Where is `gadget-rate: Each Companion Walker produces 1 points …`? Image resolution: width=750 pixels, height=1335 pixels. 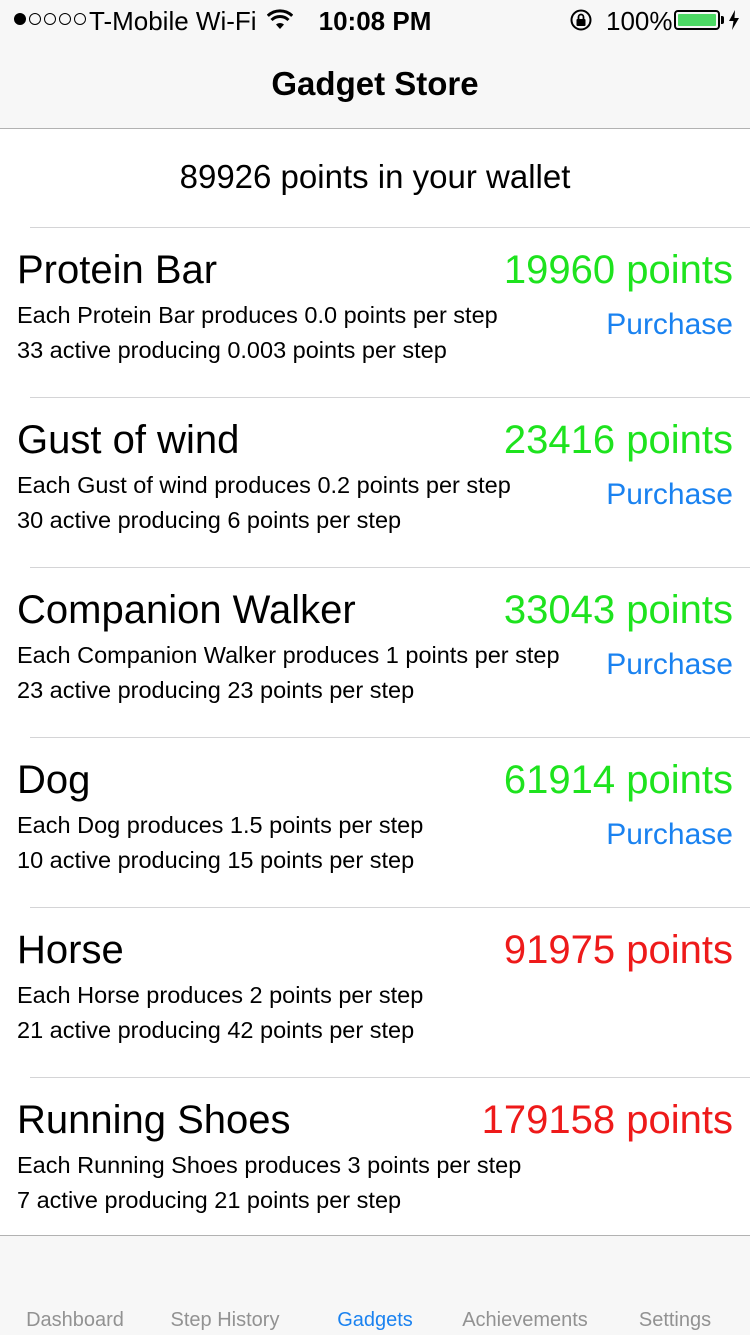 gadget-rate: Each Companion Walker produces 1 points … is located at coordinates (288, 655).